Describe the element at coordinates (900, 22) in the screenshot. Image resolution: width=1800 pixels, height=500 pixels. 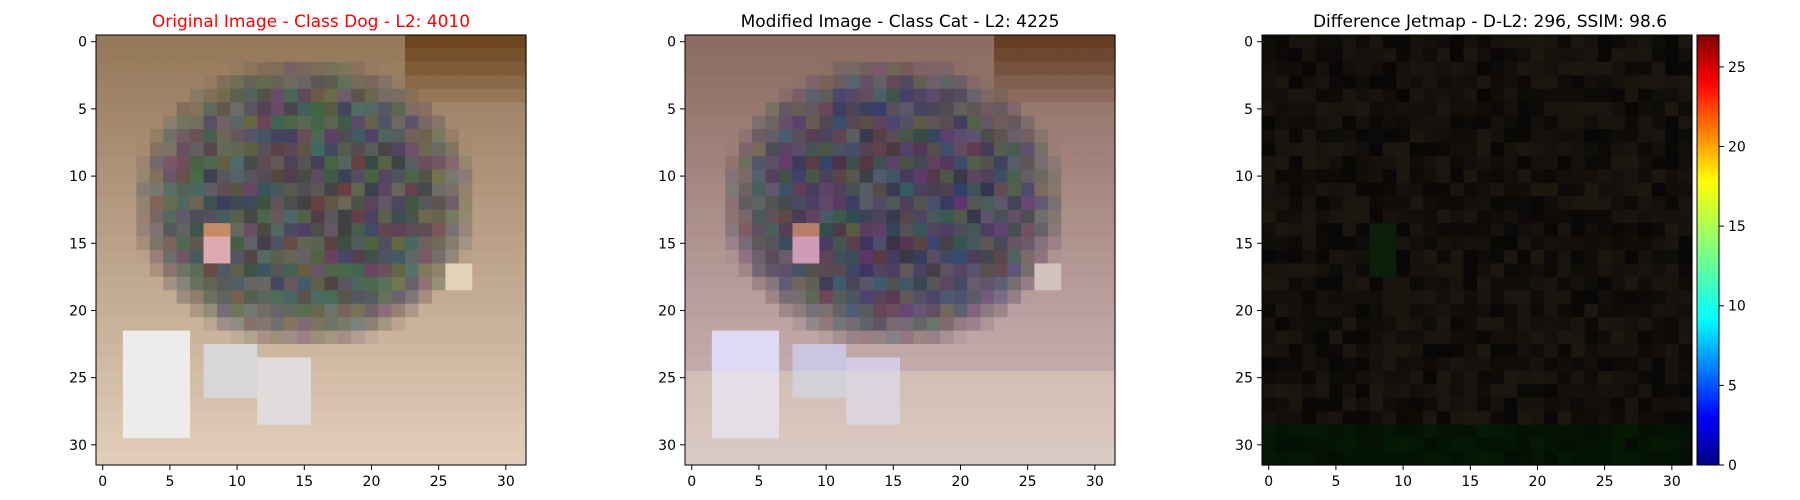
I see `panel-title-modified: Modified Image - Class Cat - L2: 4225` at that location.